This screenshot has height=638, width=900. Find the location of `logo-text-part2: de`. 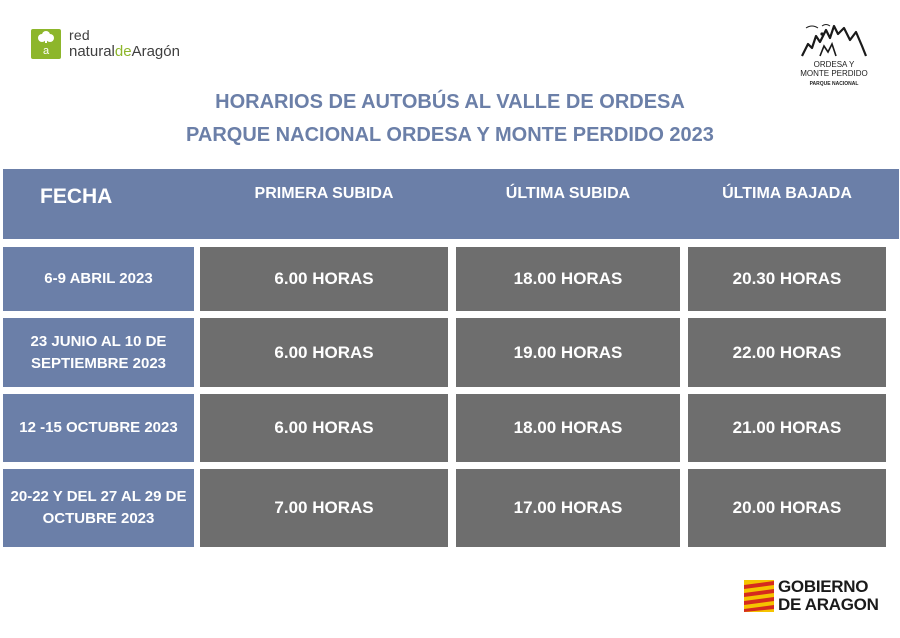

logo-text-part2: de is located at coordinates (123, 51).